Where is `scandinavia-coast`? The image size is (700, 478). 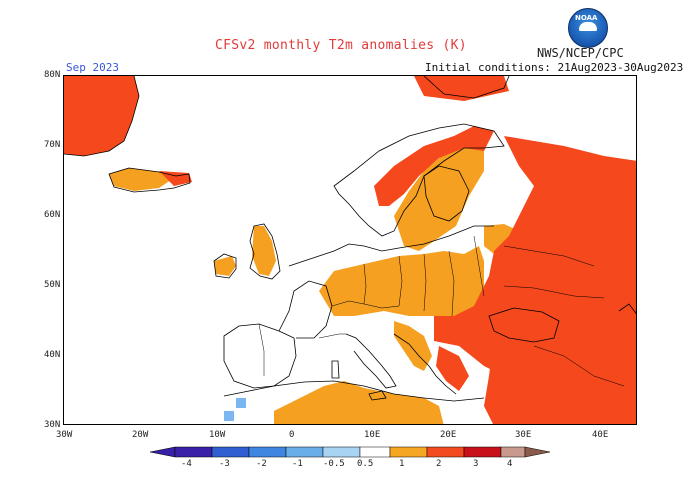
scandinavia-coast is located at coordinates (419, 180).